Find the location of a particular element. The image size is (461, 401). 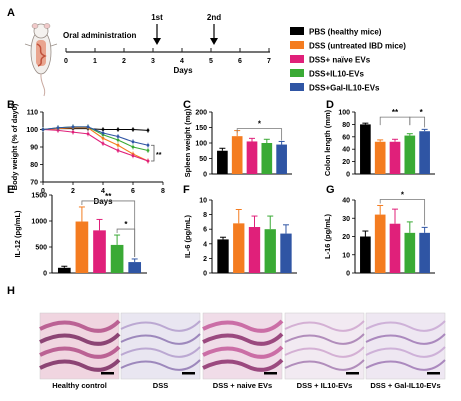

legend-swatch-pbs is located at coordinates (297, 31).